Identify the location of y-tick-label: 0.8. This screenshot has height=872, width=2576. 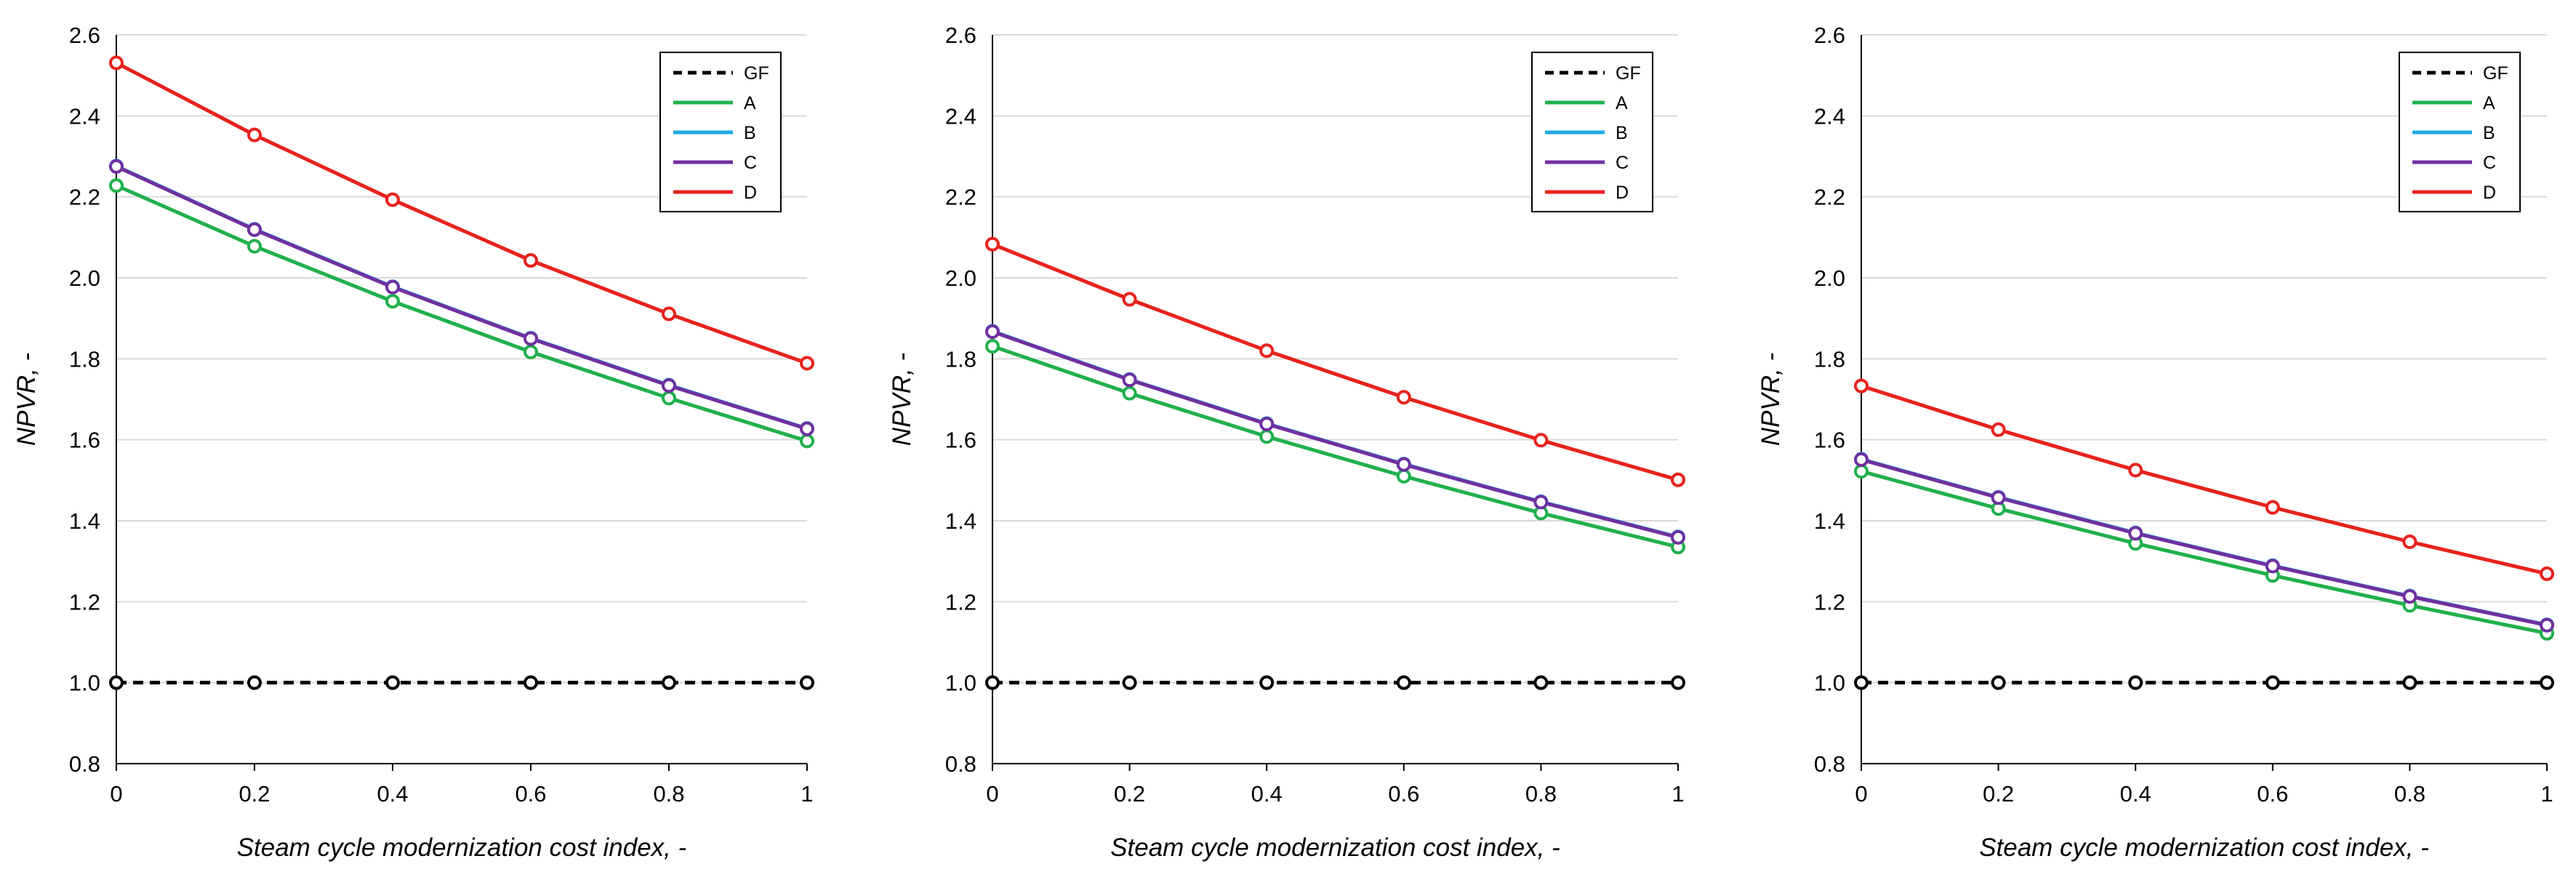
(1829, 764).